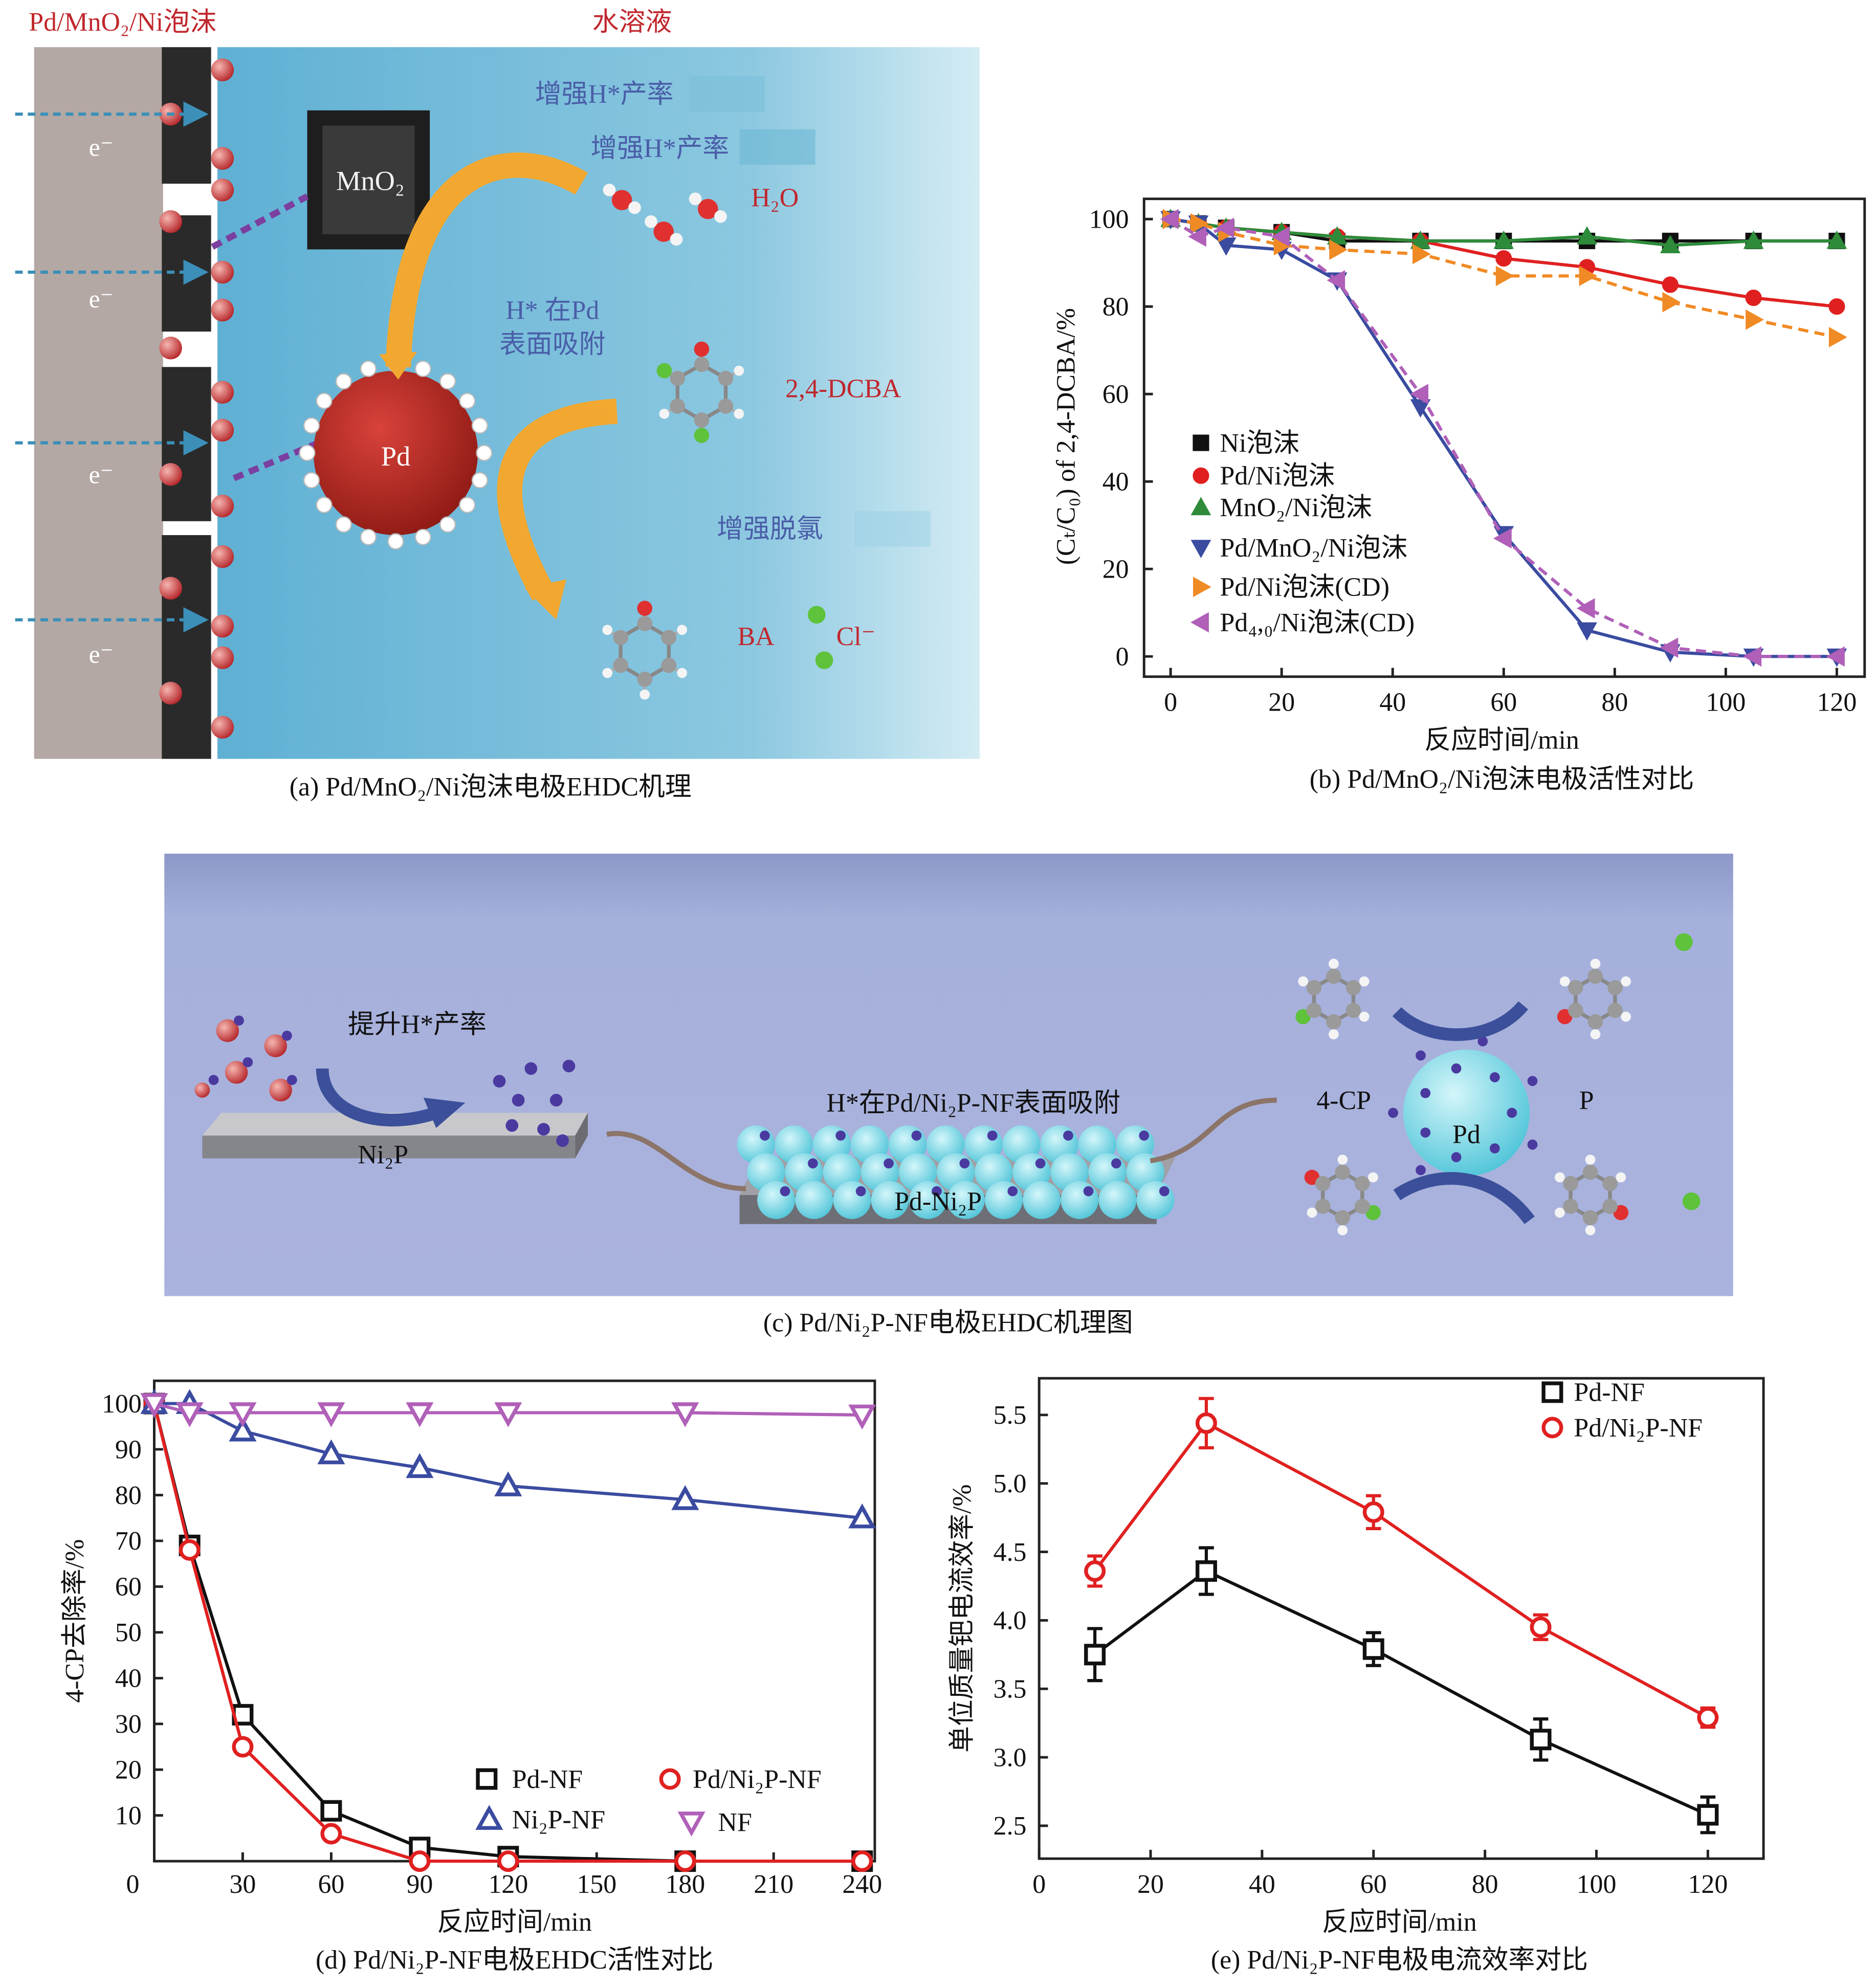  Describe the element at coordinates (1277, 476) in the screenshot. I see `legend-label: Pd/Ni泡沫` at that location.